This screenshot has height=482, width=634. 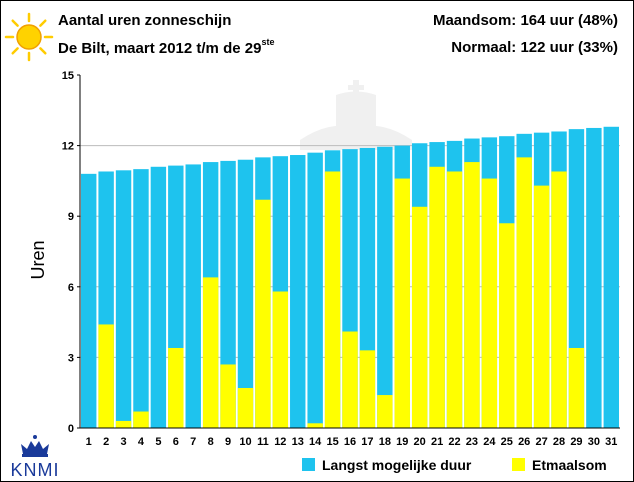 What do you see at coordinates (193, 442) in the screenshot?
I see `x-tick-label: 7` at bounding box center [193, 442].